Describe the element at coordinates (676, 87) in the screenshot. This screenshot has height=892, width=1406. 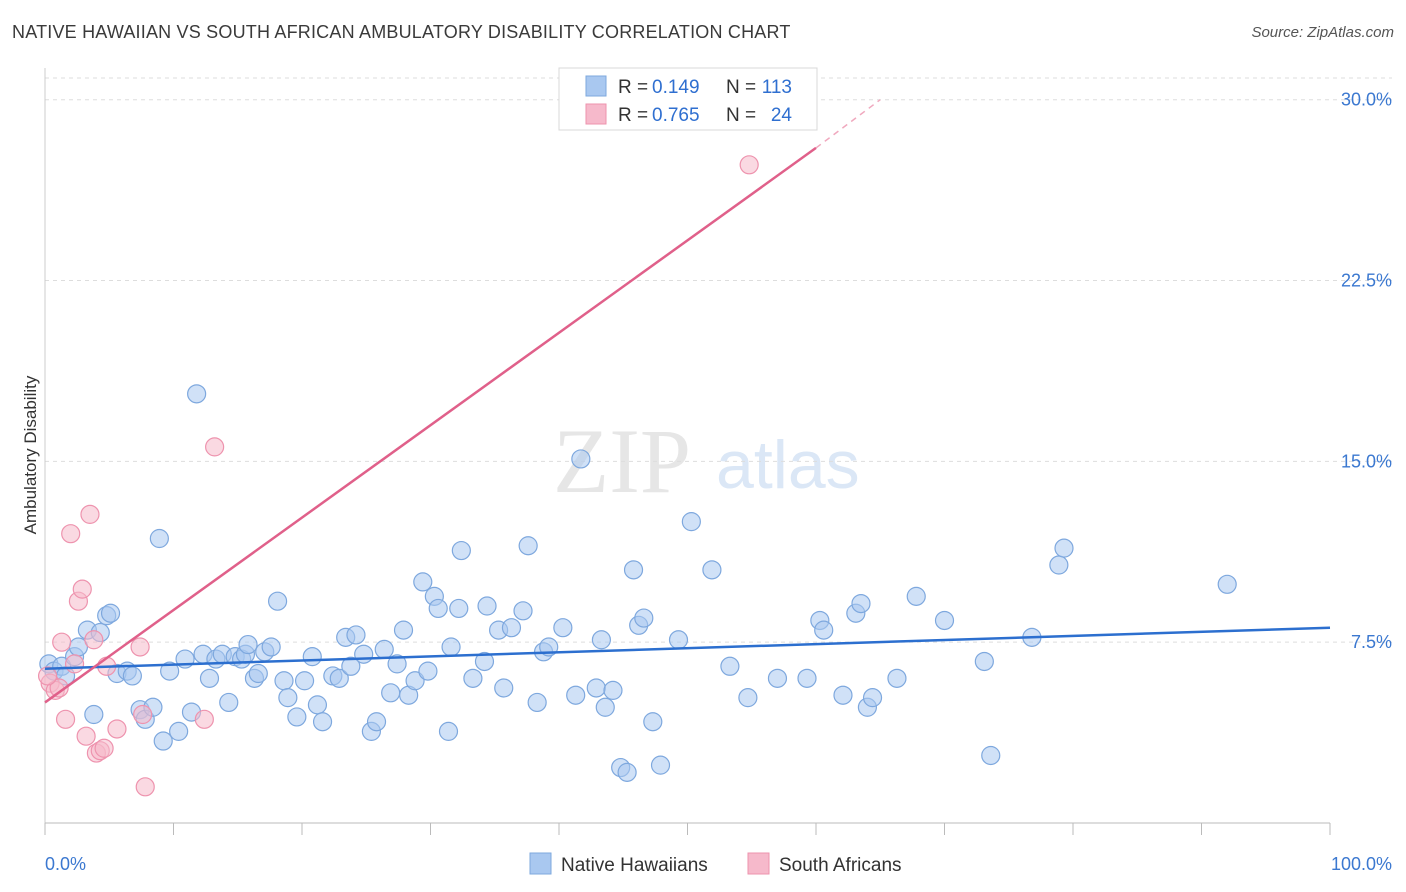
I see `legend-r-value: 0.149` at that location.